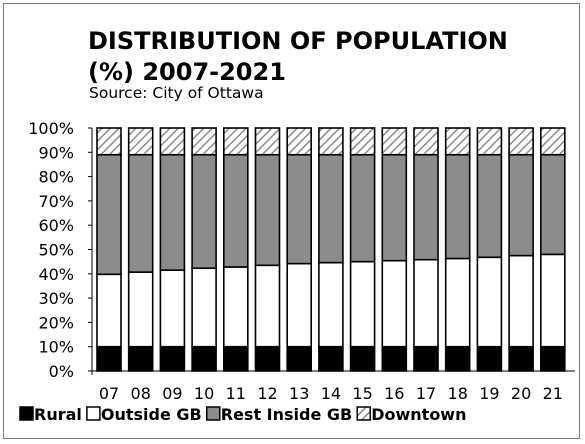  I want to click on y-tick-label: 50%, so click(56, 250).